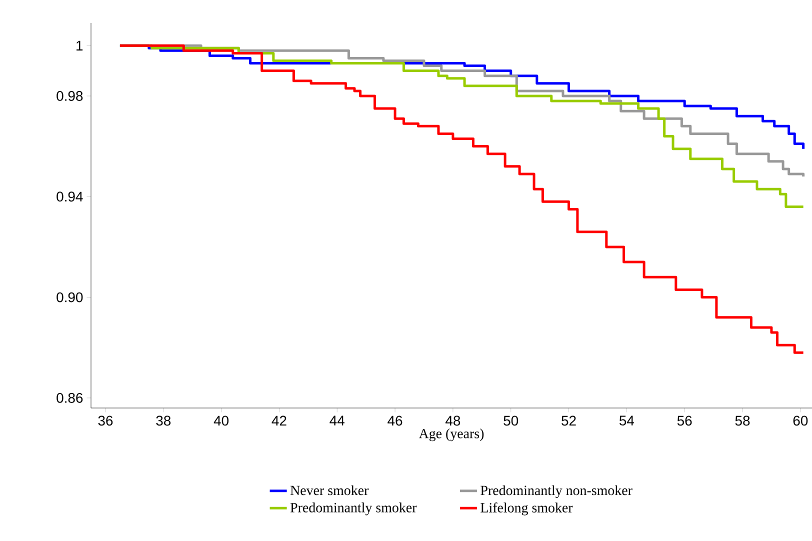  I want to click on legend-label: Predominantly non-smoker, so click(556, 491).